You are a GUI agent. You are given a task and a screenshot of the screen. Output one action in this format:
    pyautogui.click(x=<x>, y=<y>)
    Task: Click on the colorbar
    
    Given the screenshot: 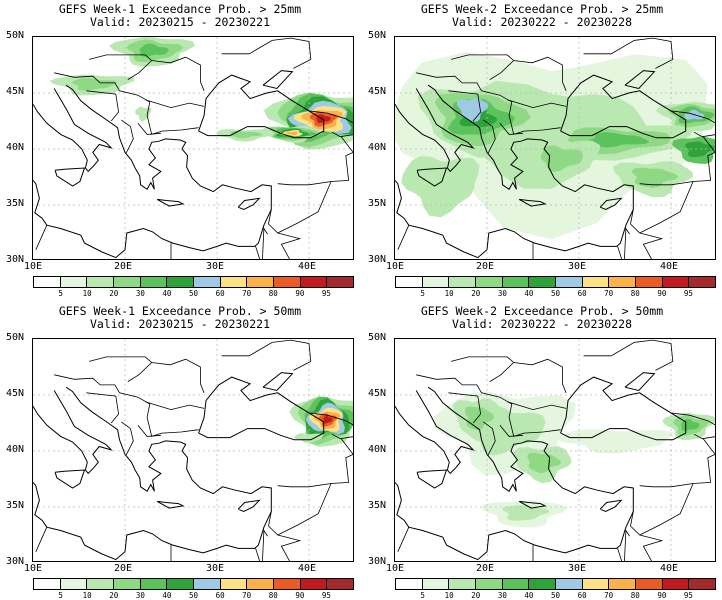 What is the action you would take?
    pyautogui.click(x=193, y=282)
    